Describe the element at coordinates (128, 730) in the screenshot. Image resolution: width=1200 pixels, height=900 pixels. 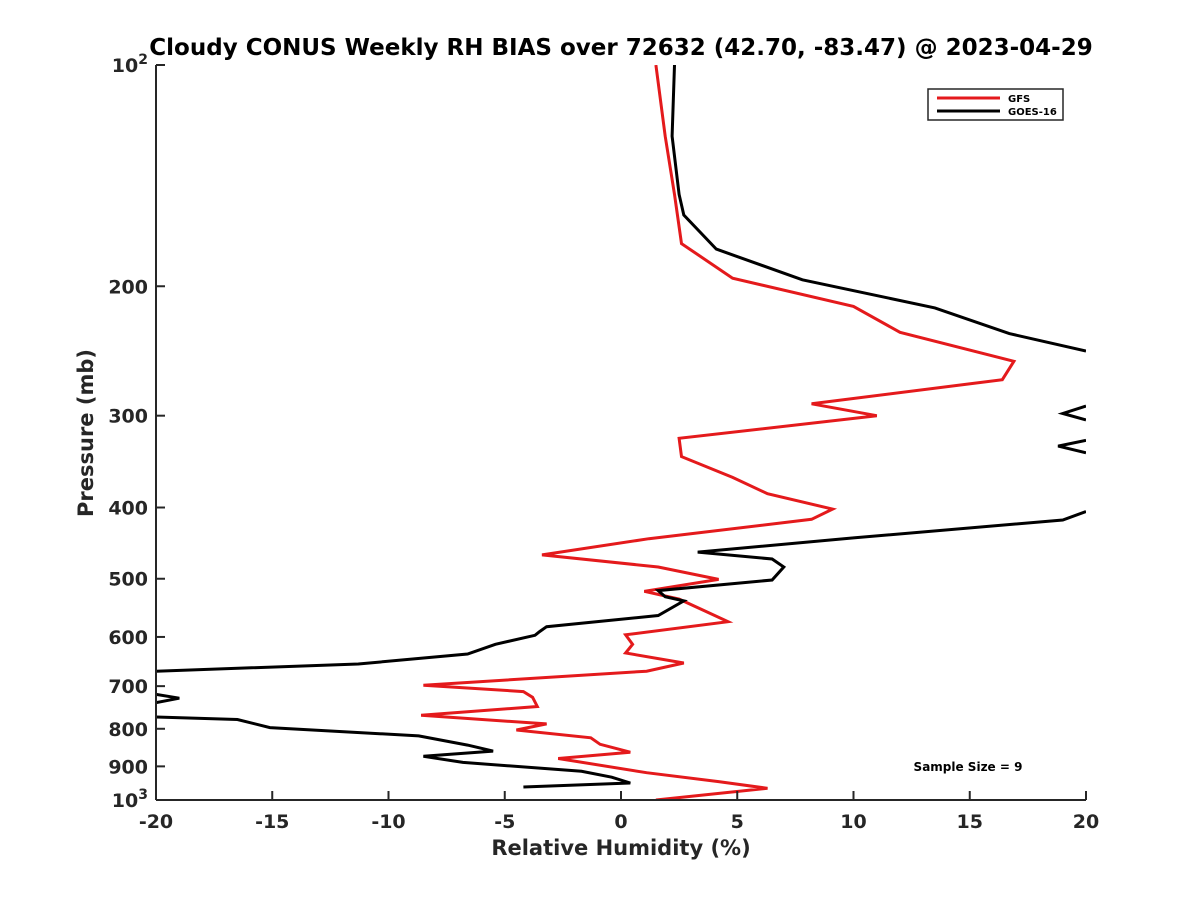
I see `y-tick-label: 800` at that location.